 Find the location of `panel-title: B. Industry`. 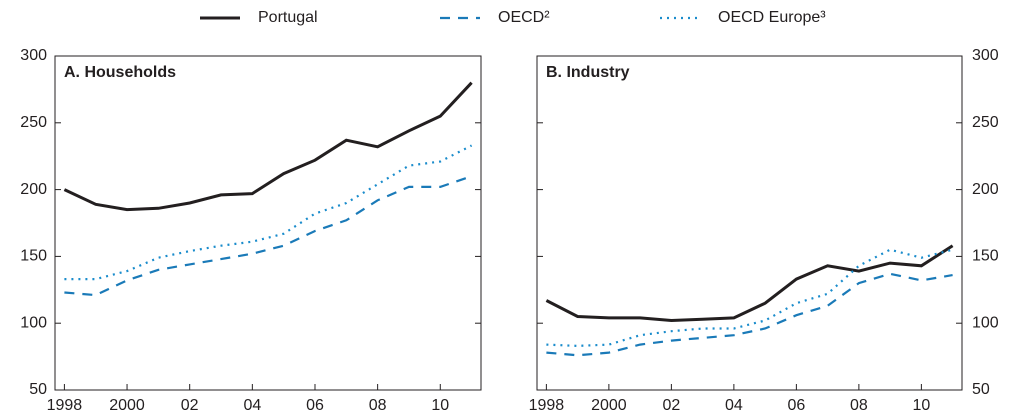

panel-title: B. Industry is located at coordinates (588, 72).